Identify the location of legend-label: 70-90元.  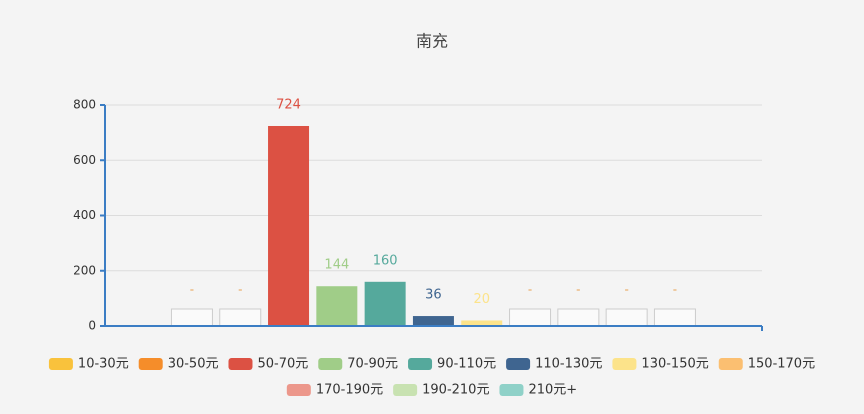
(372, 364).